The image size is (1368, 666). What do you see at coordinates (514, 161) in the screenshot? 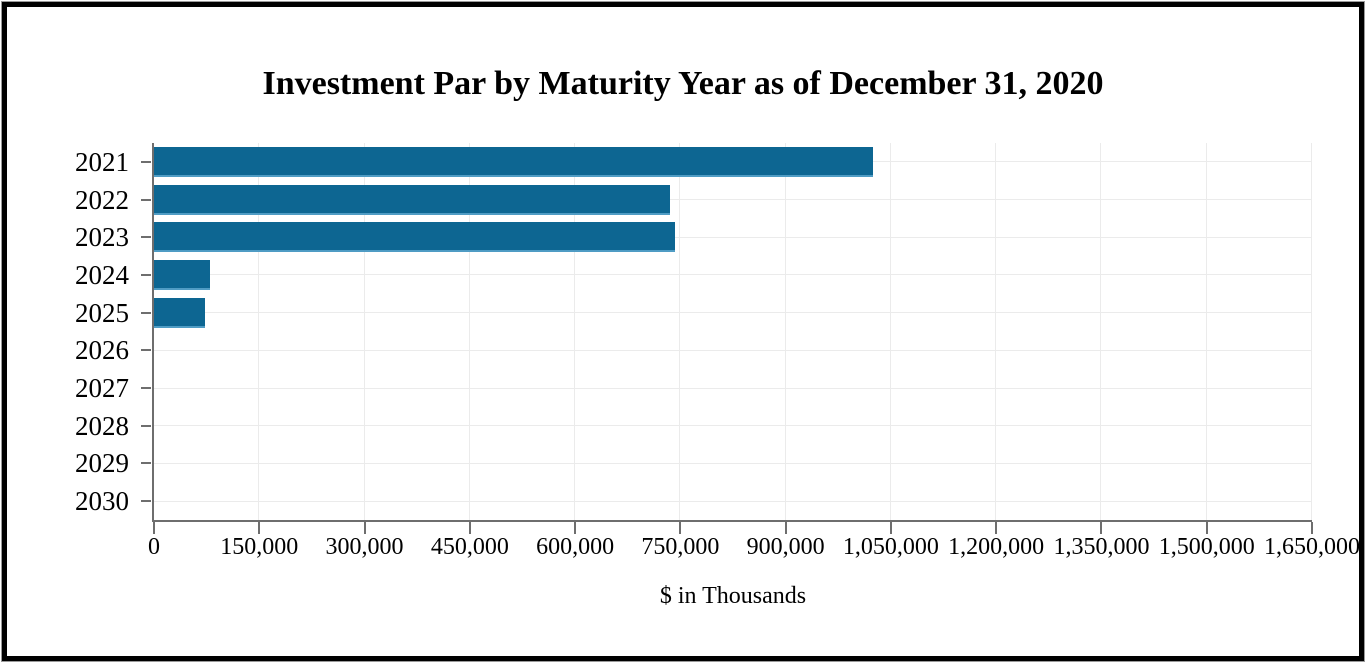
I see `bar-2021` at bounding box center [514, 161].